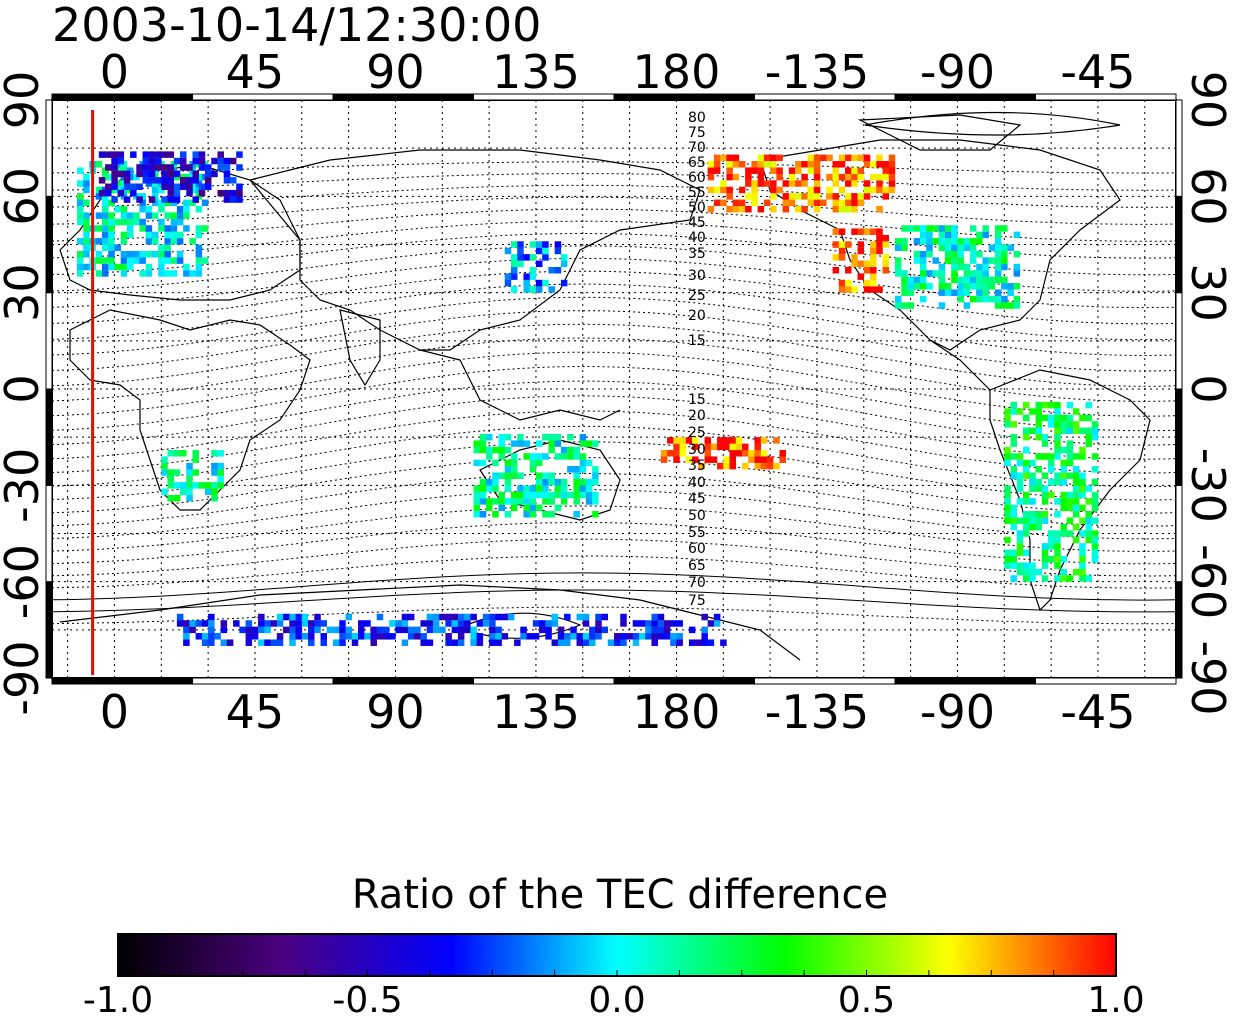  Describe the element at coordinates (697, 450) in the screenshot. I see `contour-label-south: 30` at that location.